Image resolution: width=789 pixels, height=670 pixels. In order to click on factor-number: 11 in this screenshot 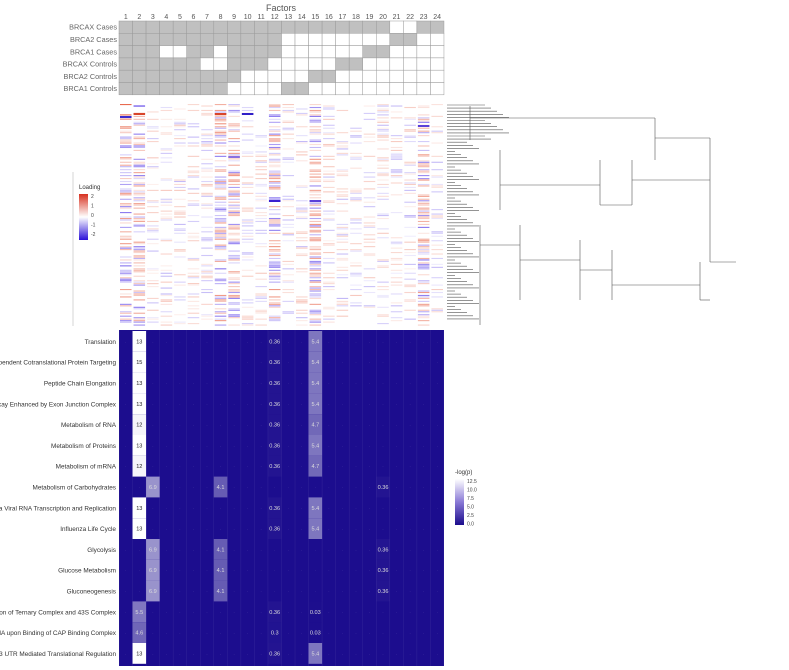, I will do `click(261, 17)`.